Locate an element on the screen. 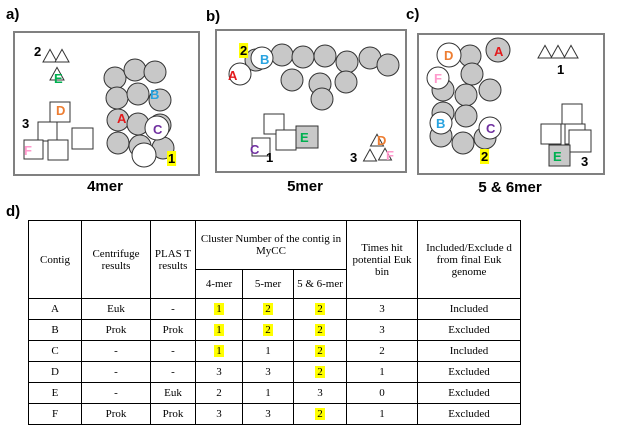 This screenshot has height=435, width=624. table-row: A Euk - 1 2 2 3 Included is located at coordinates (274, 309).